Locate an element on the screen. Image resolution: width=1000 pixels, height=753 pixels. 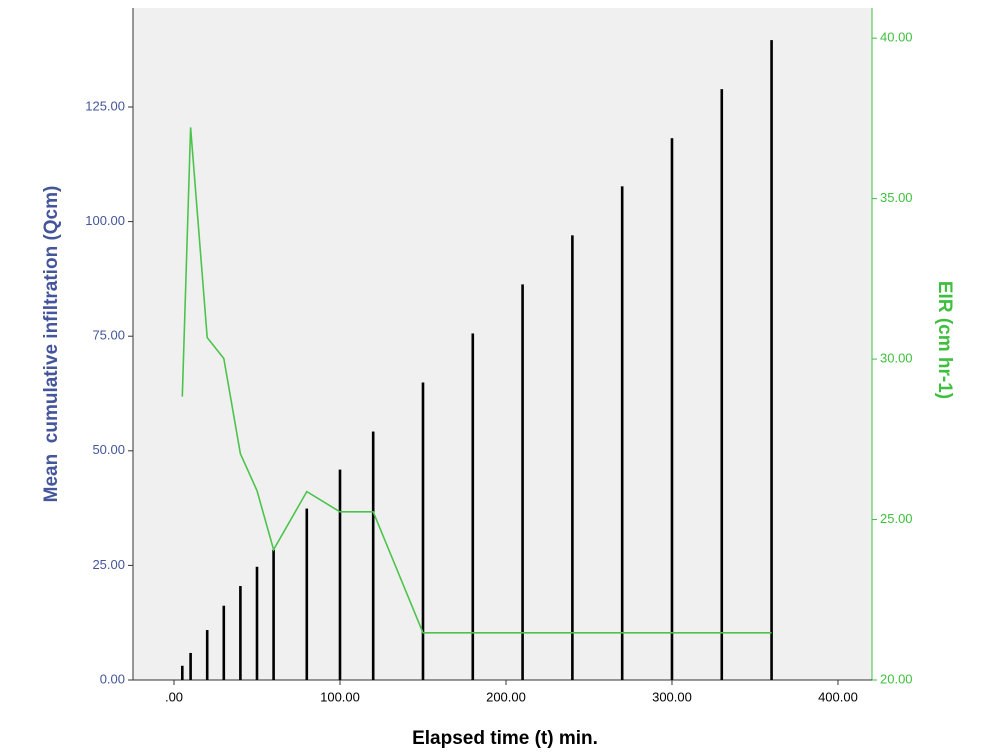
y-axis-title: Mean cumulative infiltration (Qcm) is located at coordinates (51, 344).